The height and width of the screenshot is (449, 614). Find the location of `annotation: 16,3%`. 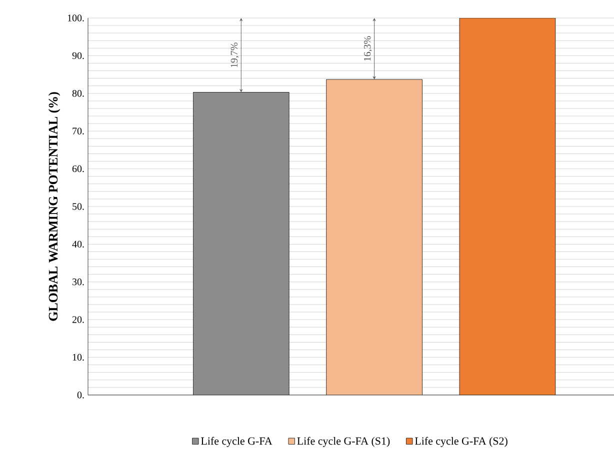

annotation: 16,3% is located at coordinates (368, 48).